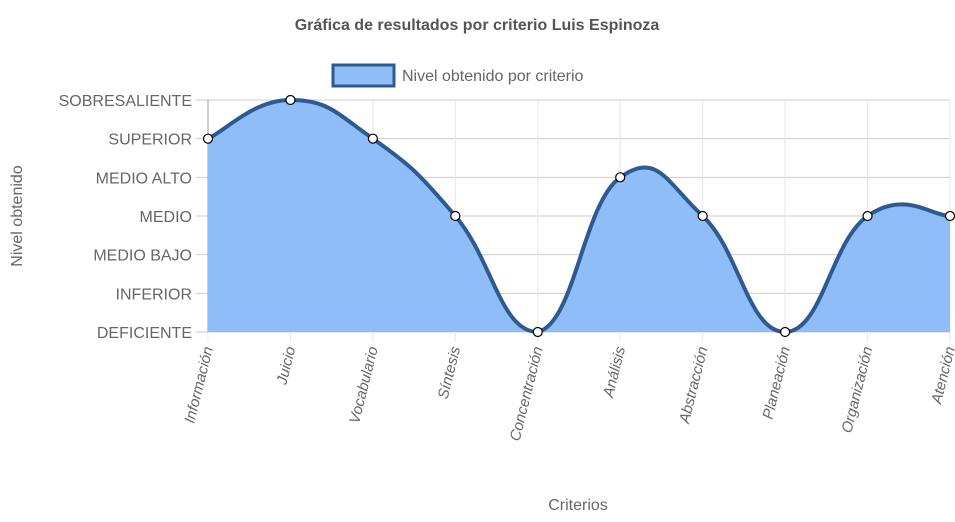 This screenshot has width=955, height=522. I want to click on x-tick-label: Organización, so click(858, 390).